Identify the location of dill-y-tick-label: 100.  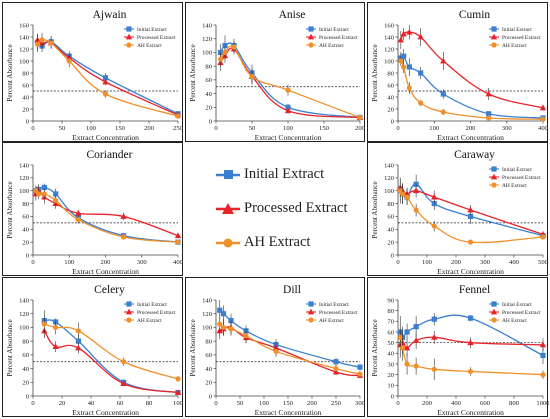
(207, 328).